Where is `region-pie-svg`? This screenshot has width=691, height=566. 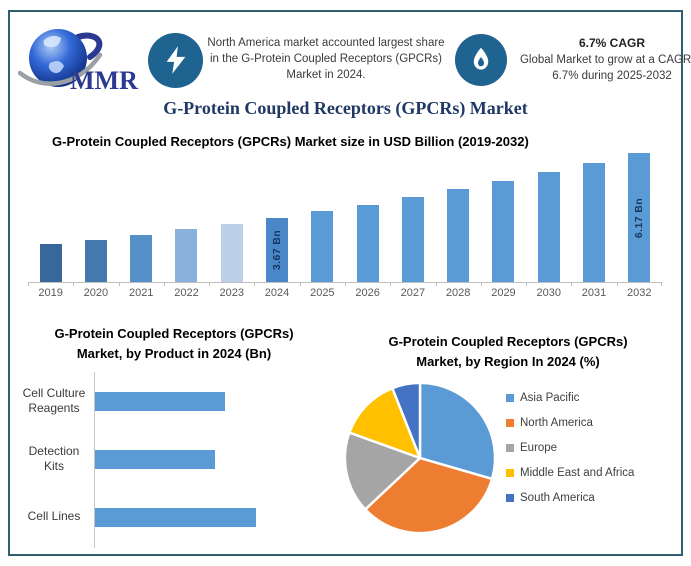 region-pie-svg is located at coordinates (420, 458).